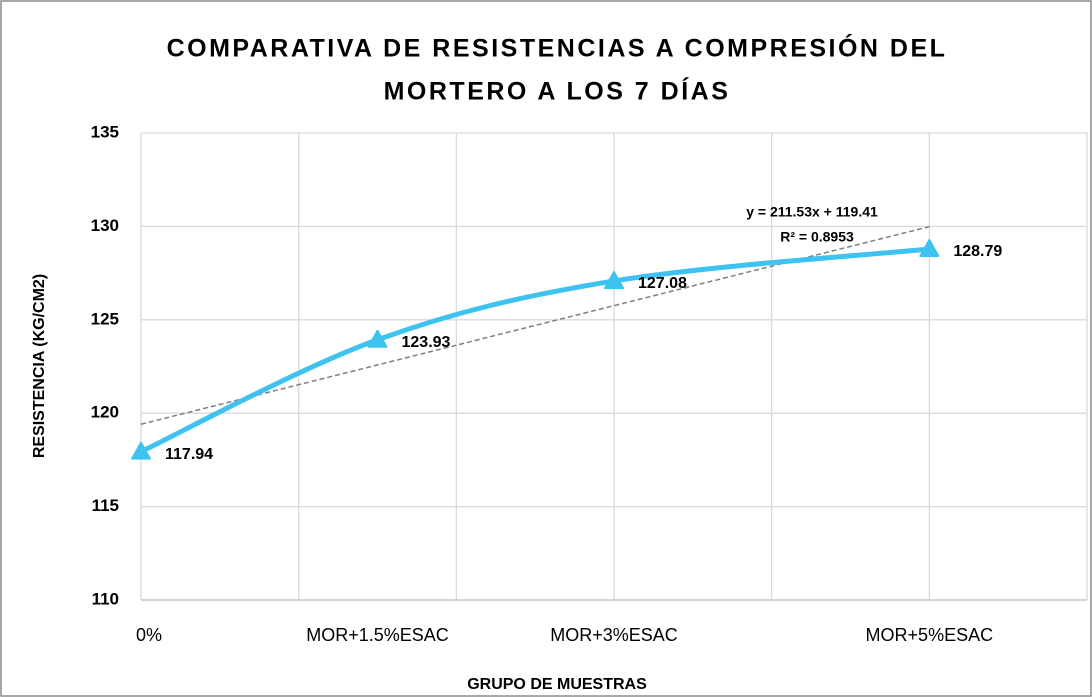  I want to click on x-tick-label: 0%, so click(149, 635).